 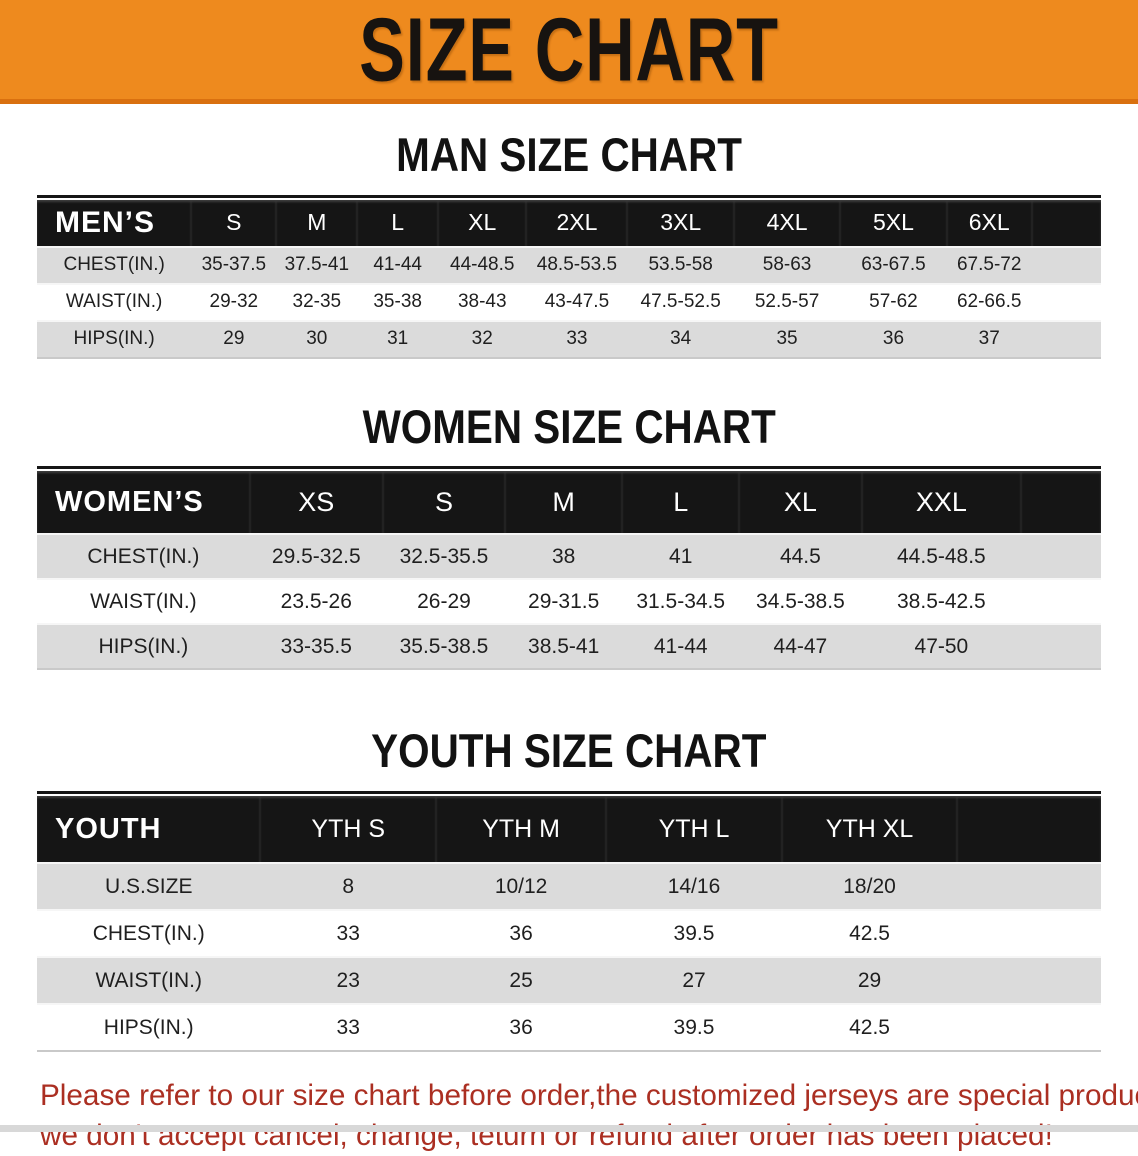 What do you see at coordinates (569, 980) in the screenshot?
I see `table-row: WAIST(IN.) 23 25 27 29` at bounding box center [569, 980].